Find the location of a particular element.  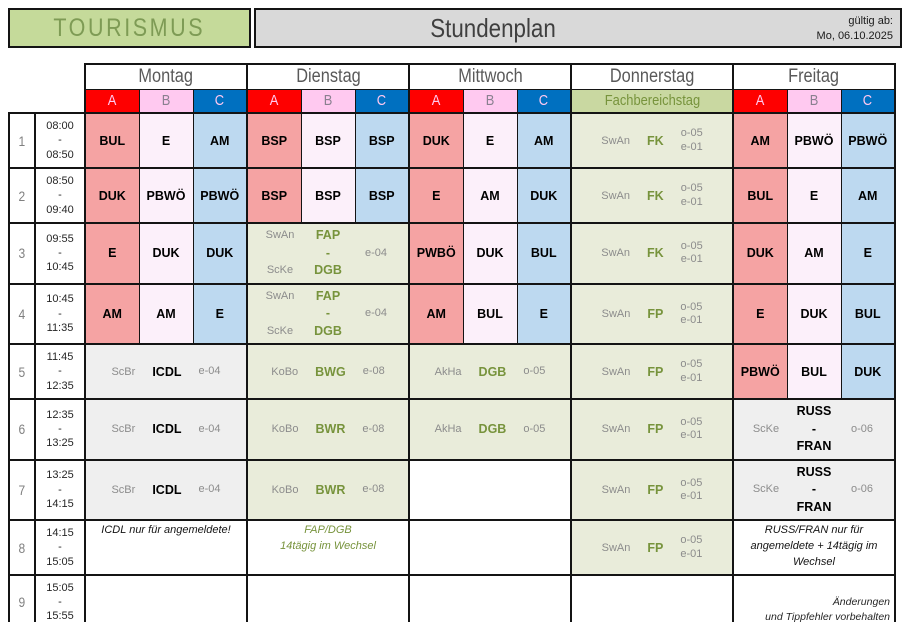

room-codes: e-04 is located at coordinates (209, 429).